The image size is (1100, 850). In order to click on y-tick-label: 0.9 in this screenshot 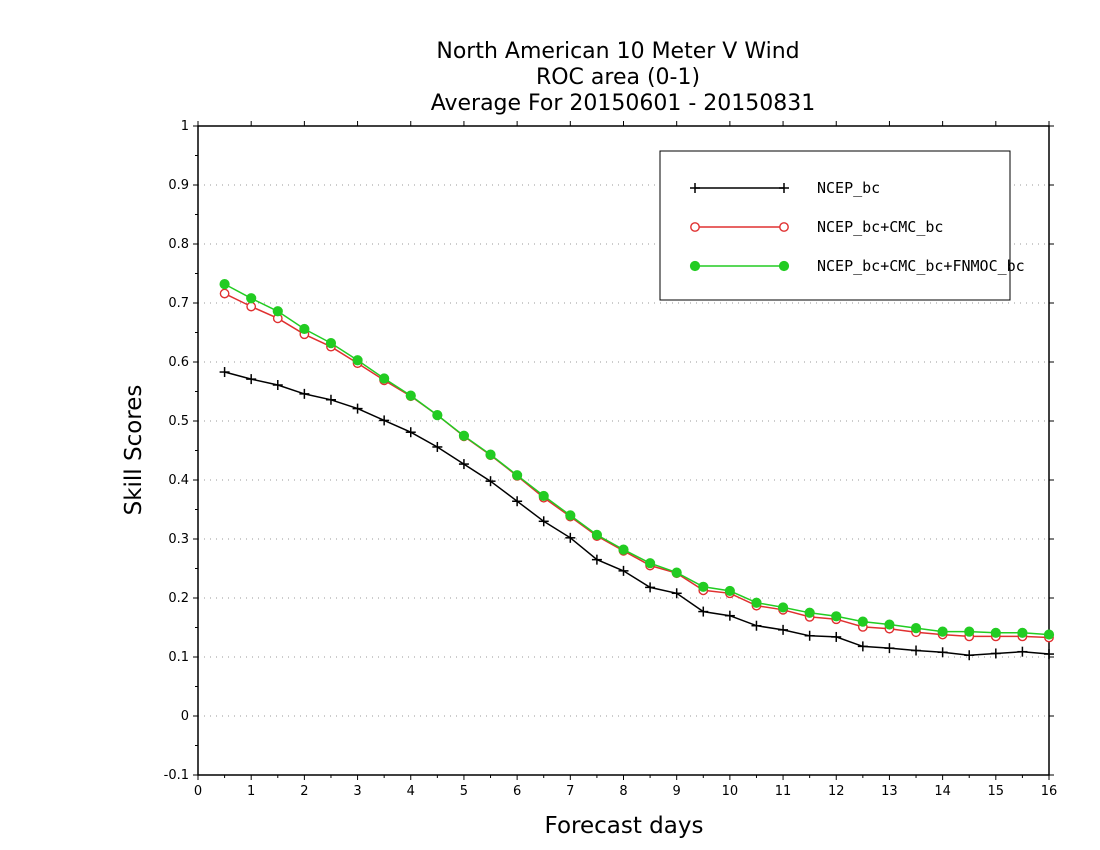, I will do `click(178, 185)`.